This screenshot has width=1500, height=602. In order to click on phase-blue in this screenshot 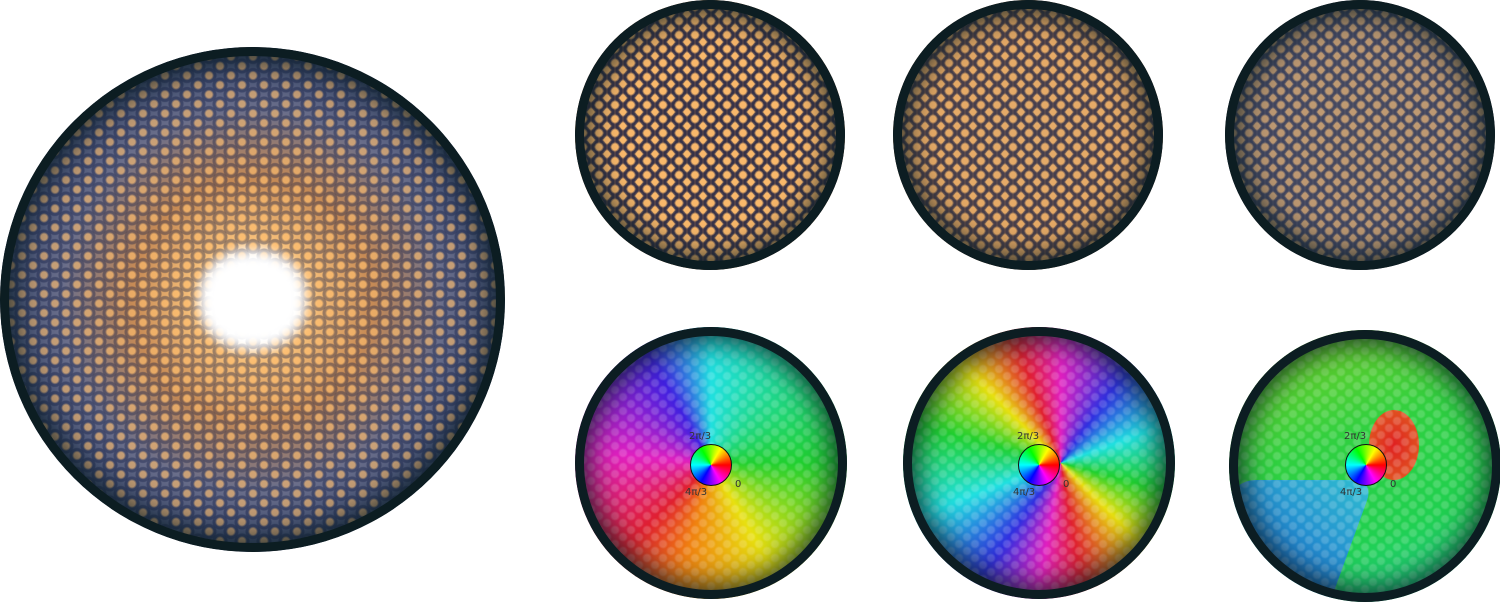, I will do `click(1302, 541)`.